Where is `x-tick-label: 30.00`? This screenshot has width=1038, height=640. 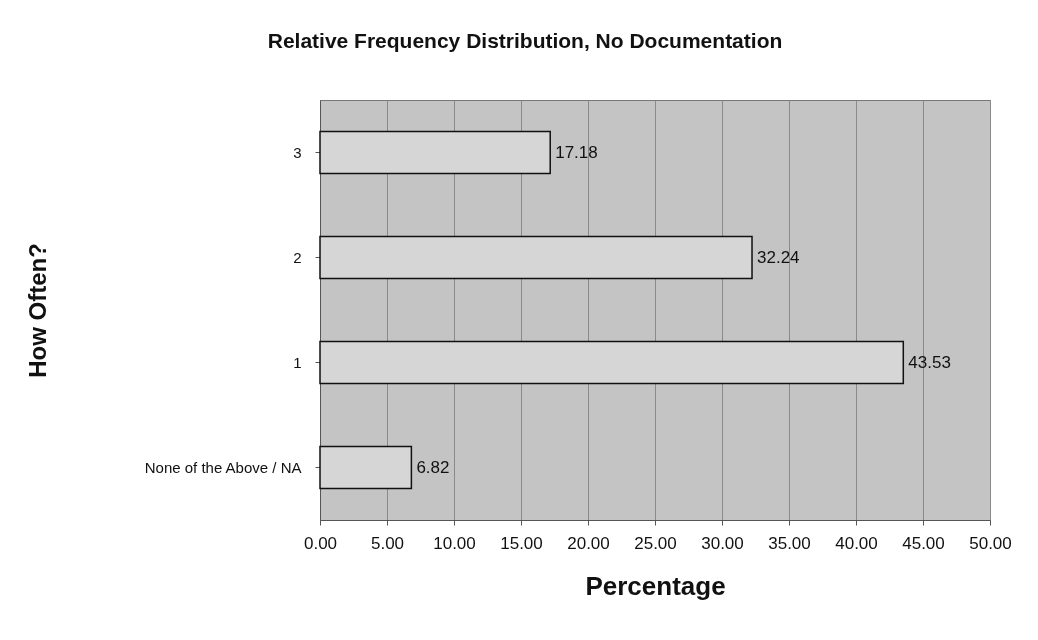 x-tick-label: 30.00 is located at coordinates (722, 543).